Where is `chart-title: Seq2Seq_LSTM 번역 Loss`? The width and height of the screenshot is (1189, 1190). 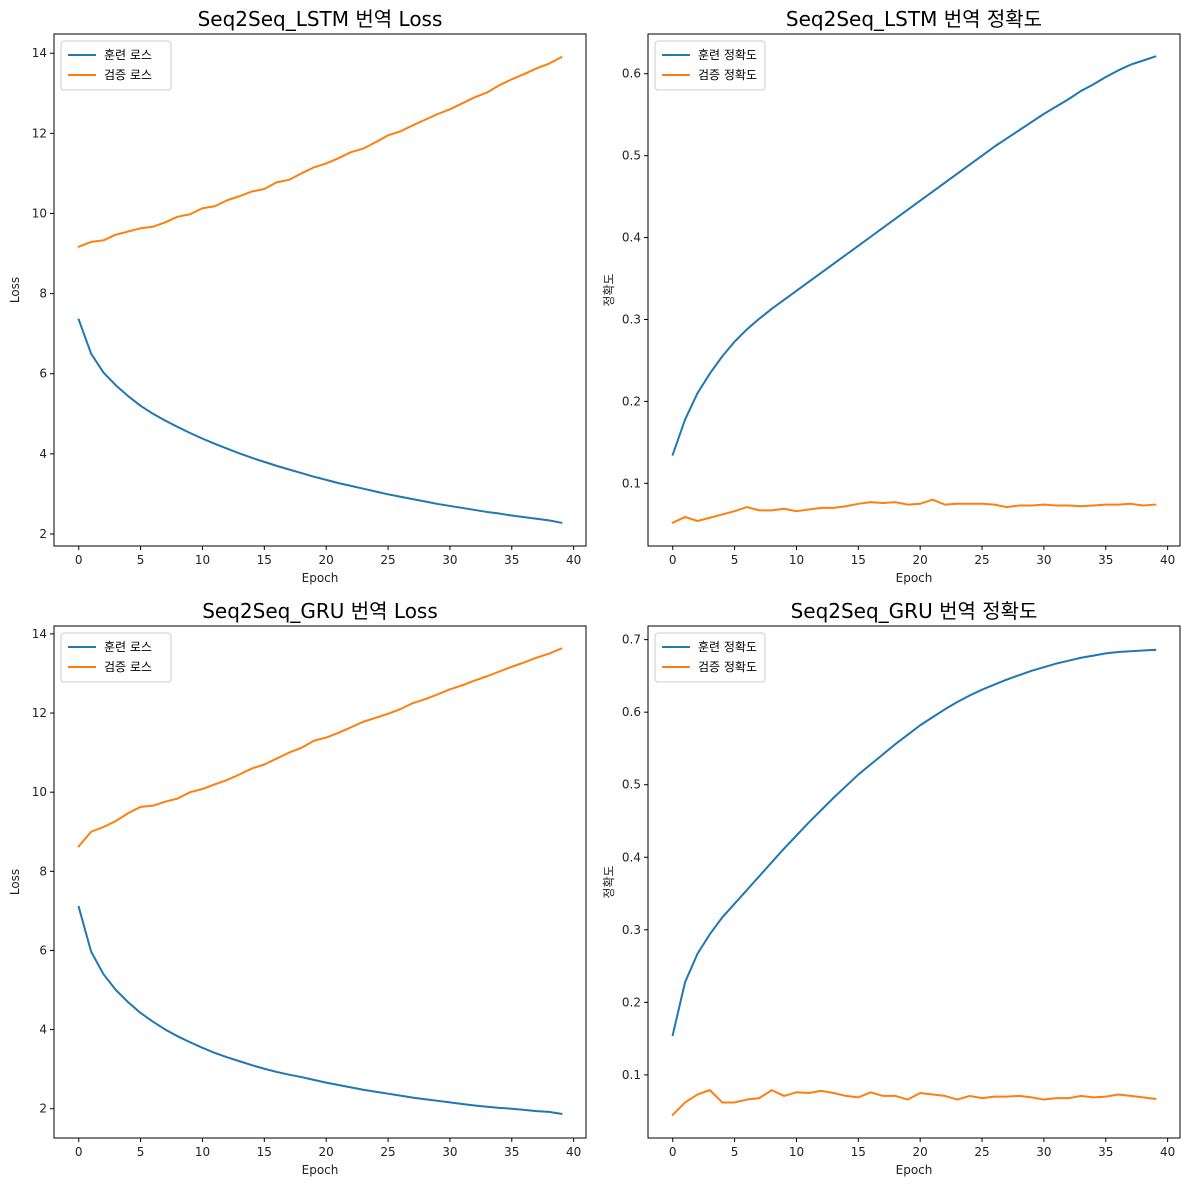 chart-title: Seq2Seq_LSTM 번역 Loss is located at coordinates (320, 19).